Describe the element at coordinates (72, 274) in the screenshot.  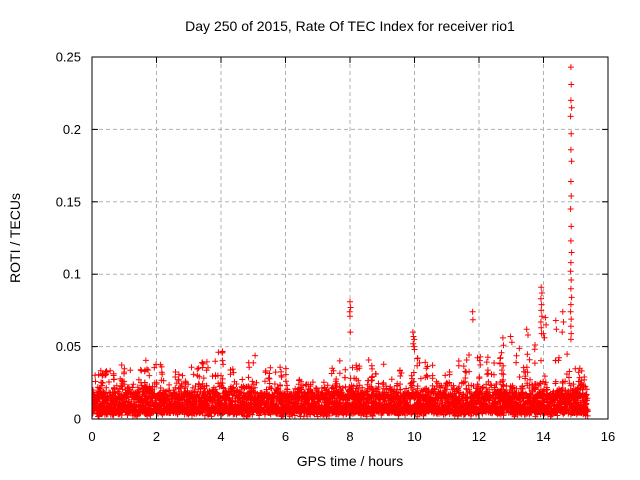
I see `y-tick-label: 0.1` at that location.